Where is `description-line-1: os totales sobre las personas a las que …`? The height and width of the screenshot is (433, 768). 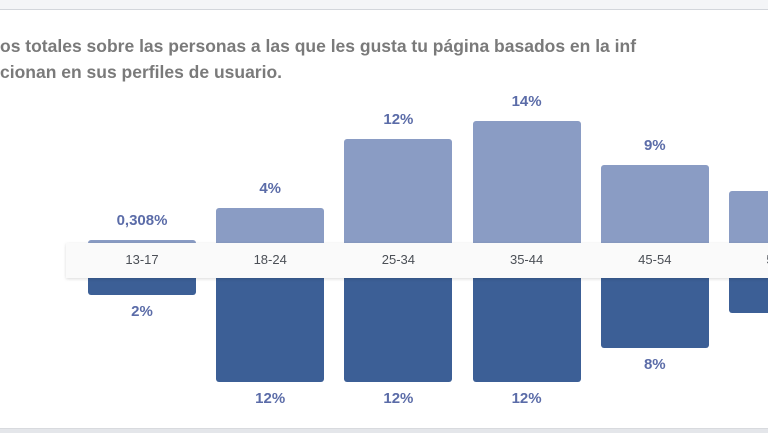 description-line-1: os totales sobre las personas a las que … is located at coordinates (318, 46).